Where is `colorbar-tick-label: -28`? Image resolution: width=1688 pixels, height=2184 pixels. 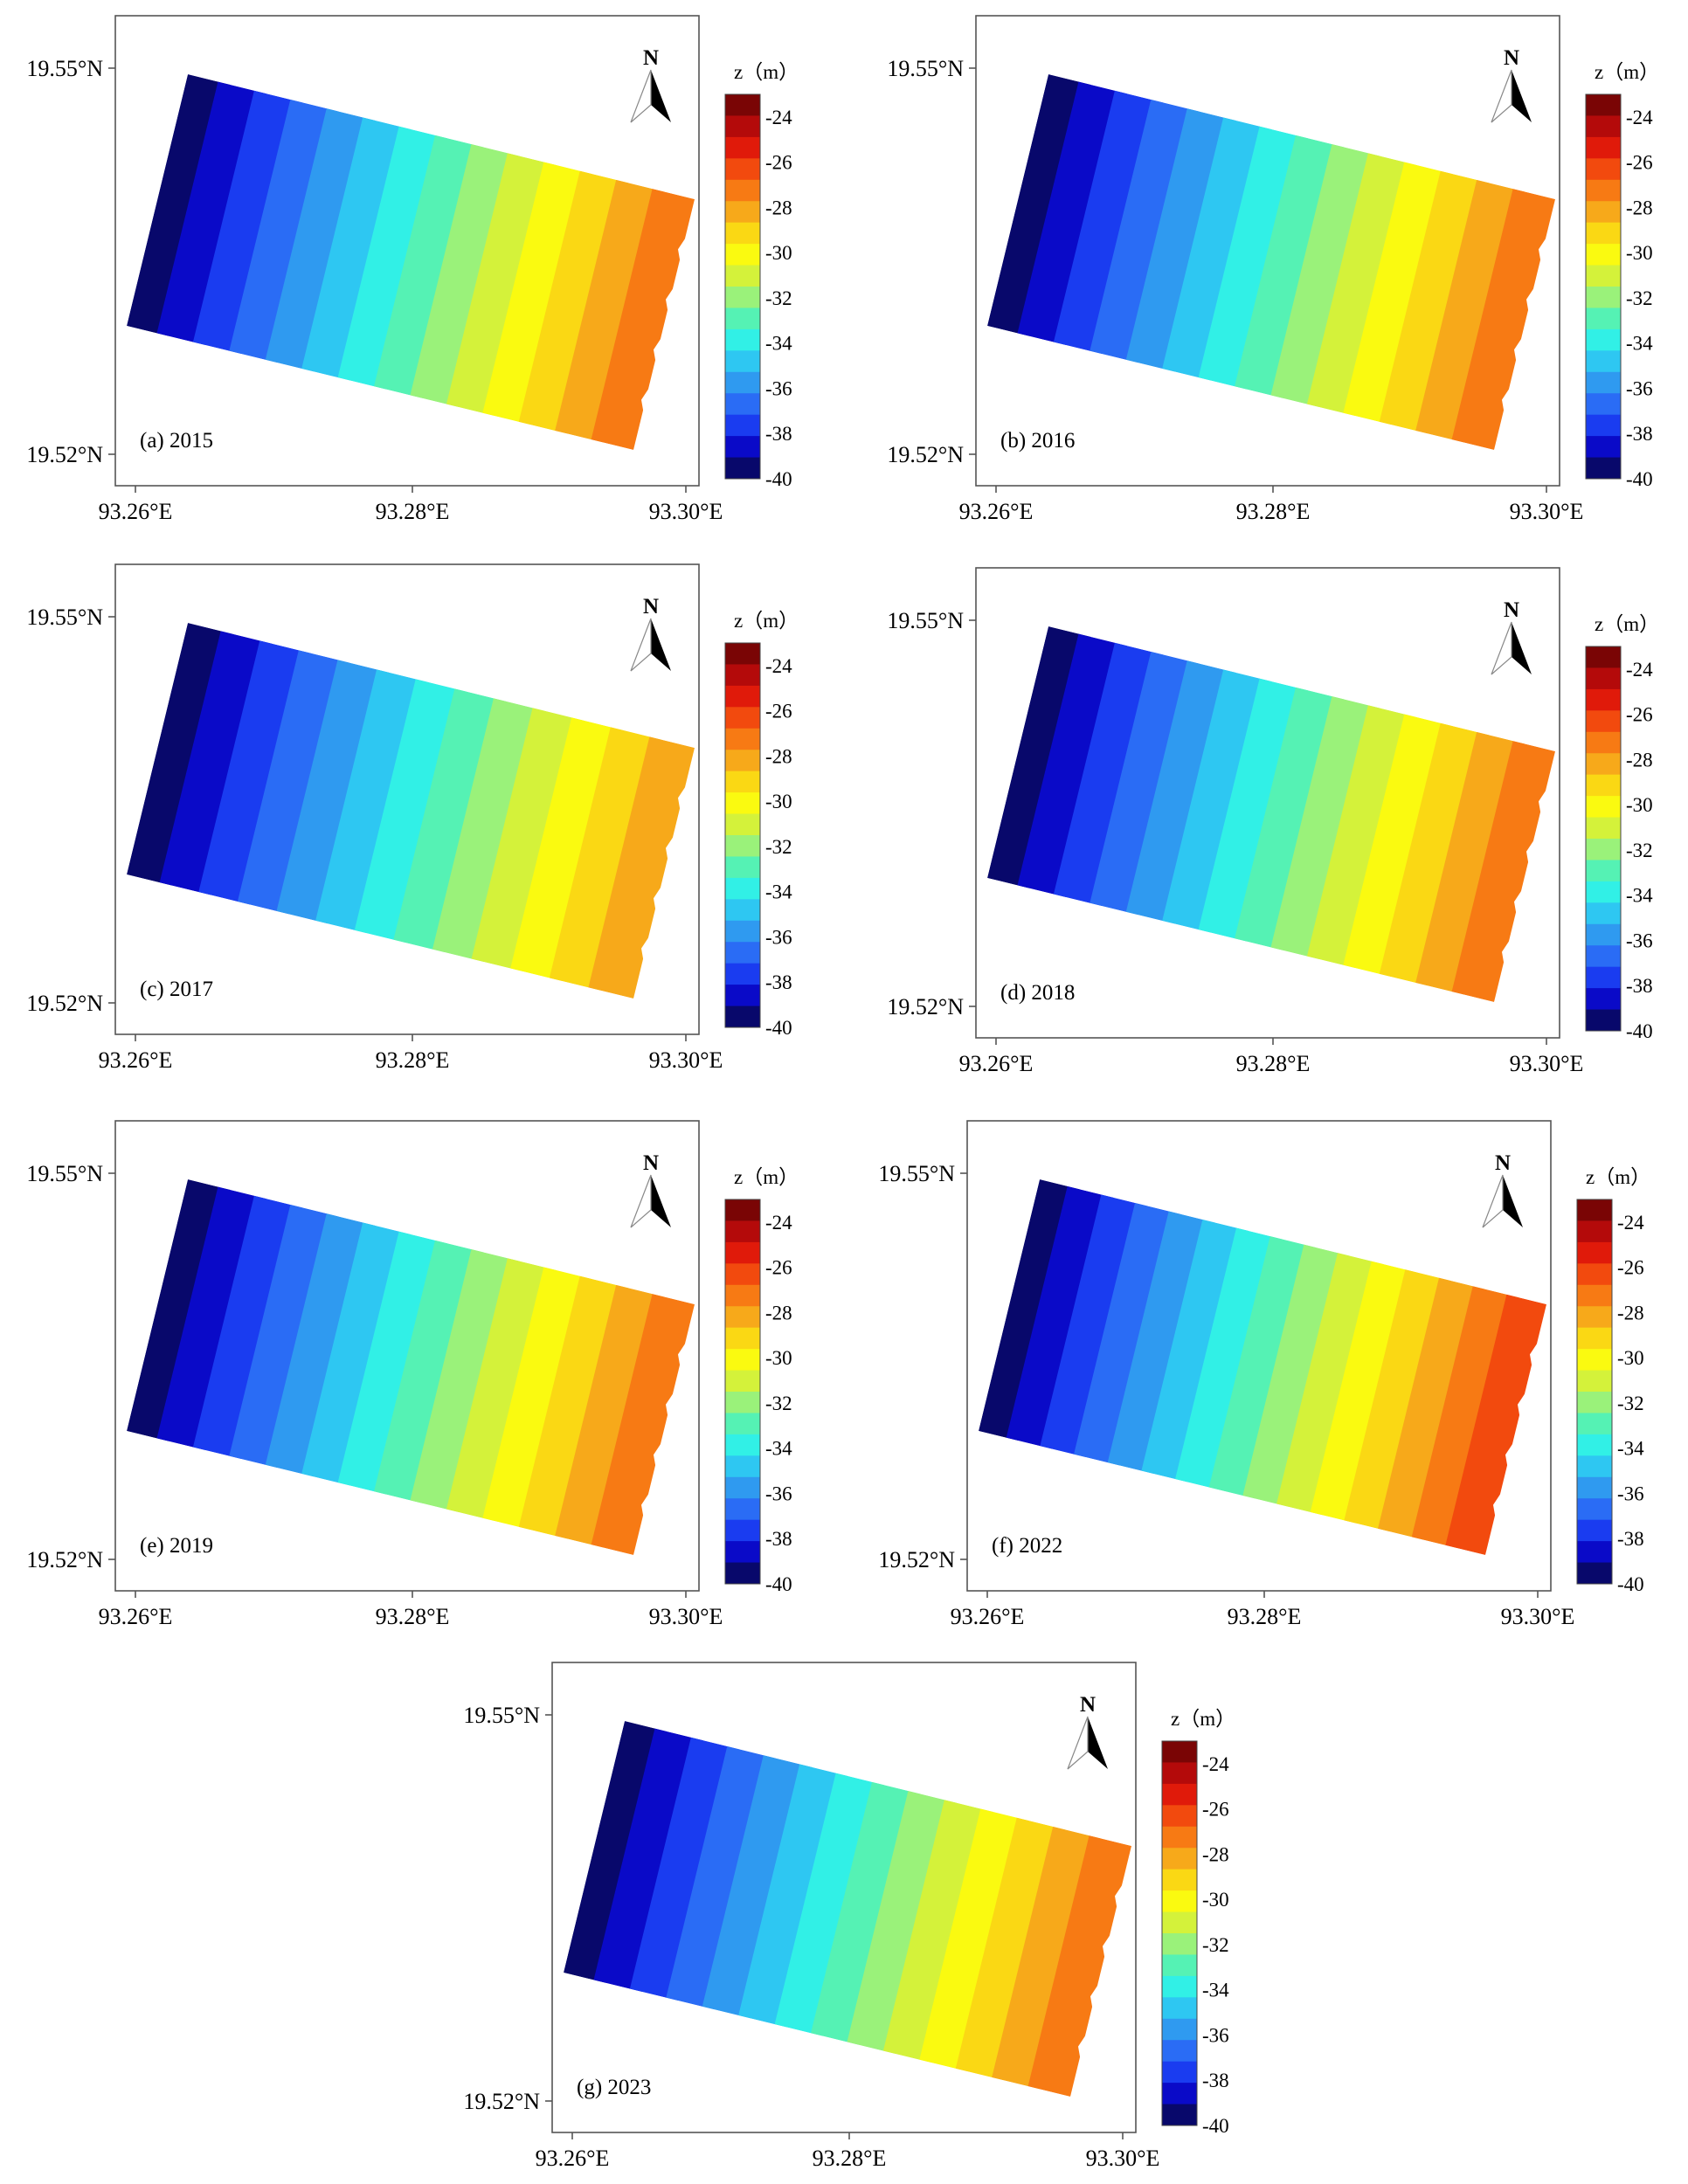 colorbar-tick-label: -28 is located at coordinates (1639, 760).